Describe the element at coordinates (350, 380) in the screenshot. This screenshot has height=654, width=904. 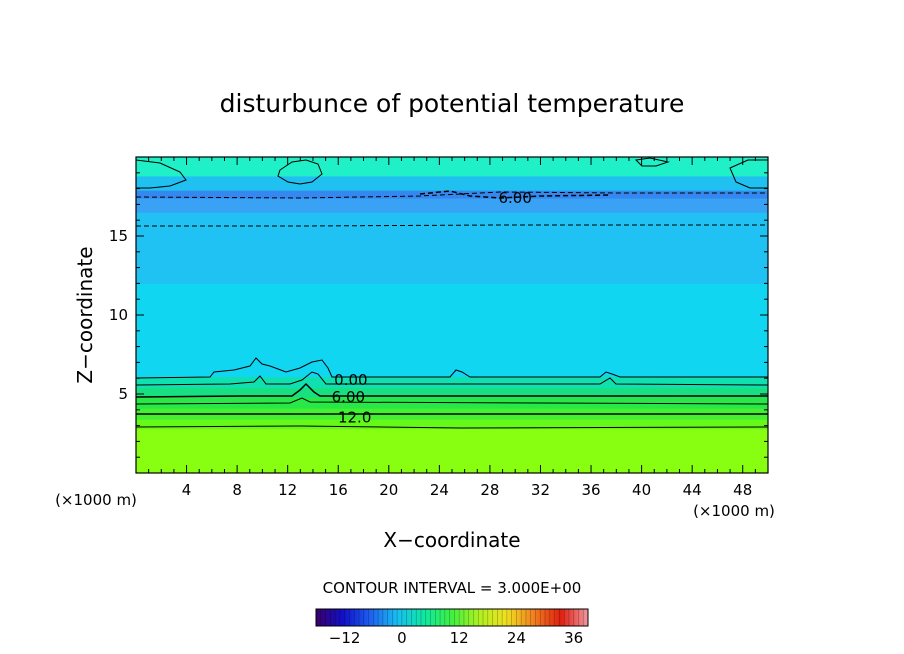
I see `contour-label-0: 0.00` at that location.